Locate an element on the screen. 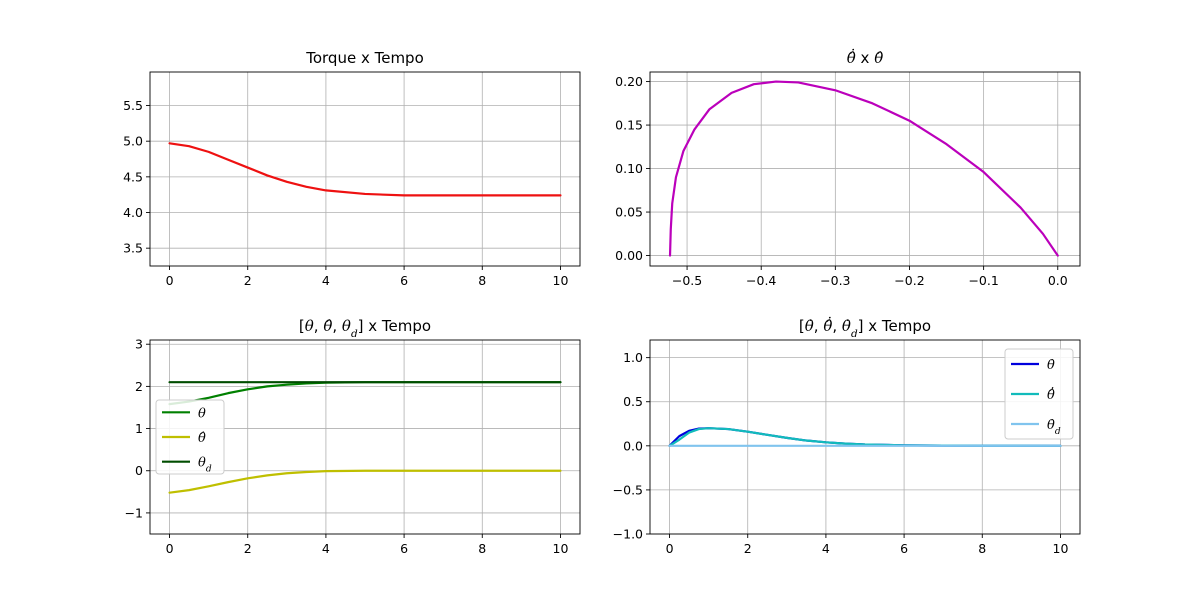 The height and width of the screenshot is (600, 1200). legend-label-3: θ̇d is located at coordinates (1054, 427).